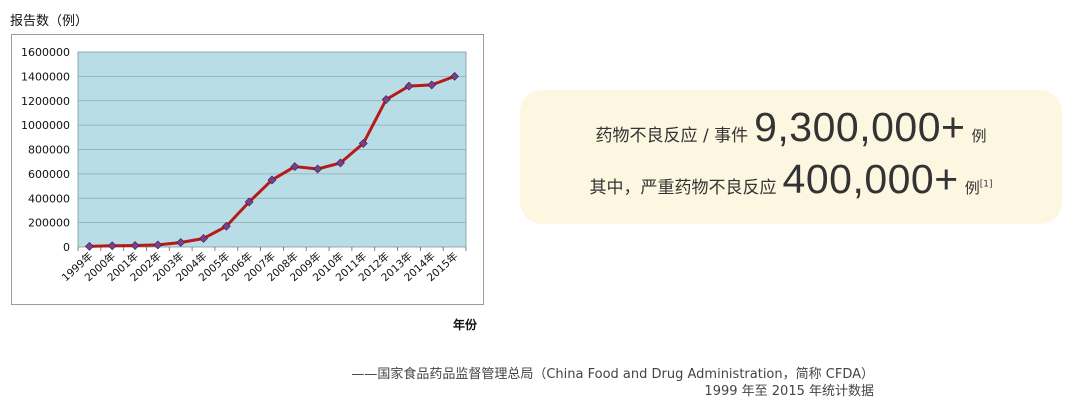  Describe the element at coordinates (49, 150) in the screenshot. I see `y-tick-label: 800000` at that location.